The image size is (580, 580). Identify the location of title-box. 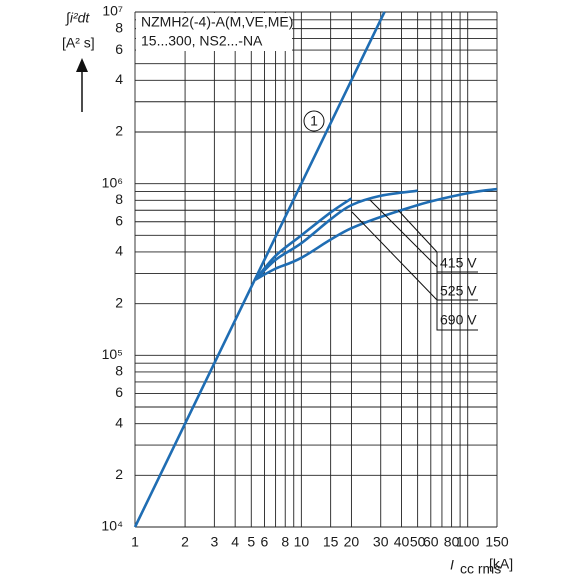
(214, 32).